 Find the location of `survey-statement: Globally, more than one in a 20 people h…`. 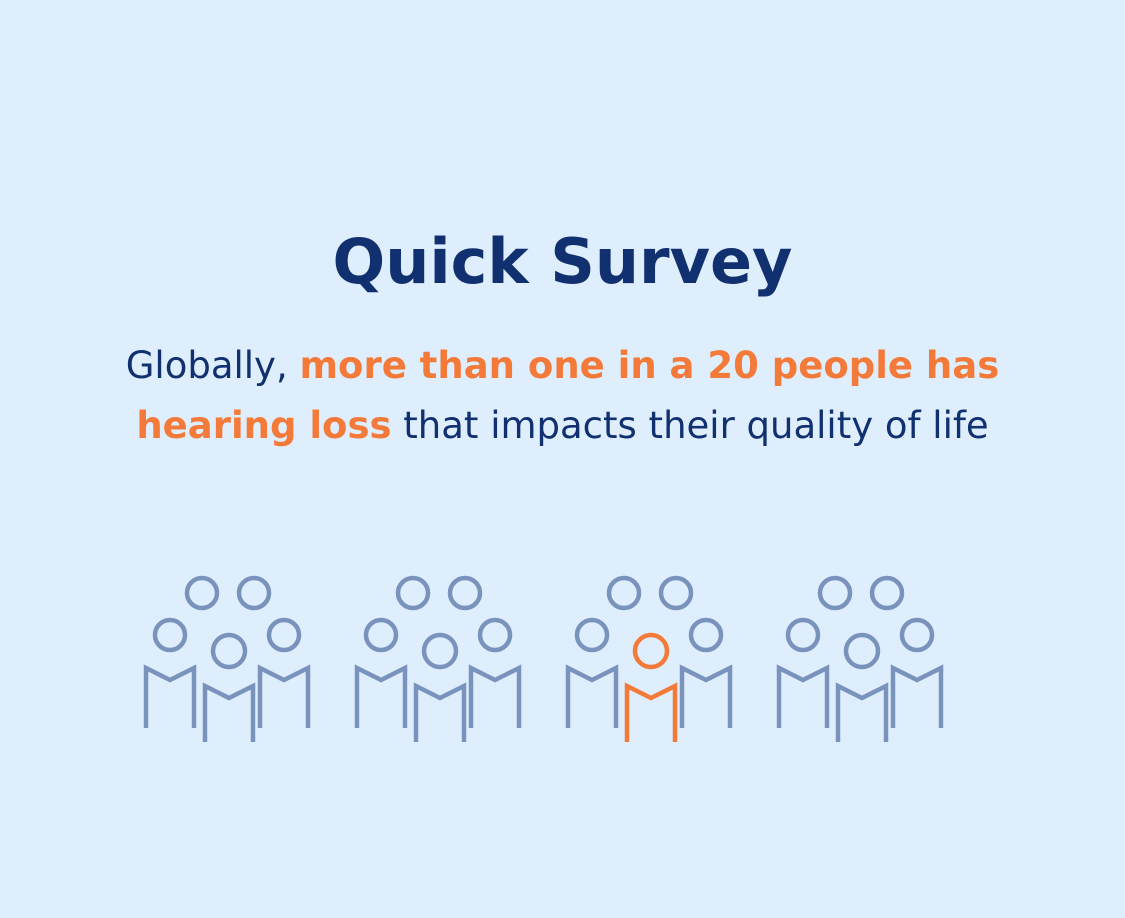

survey-statement: Globally, more than one in a 20 people h… is located at coordinates (562, 396).